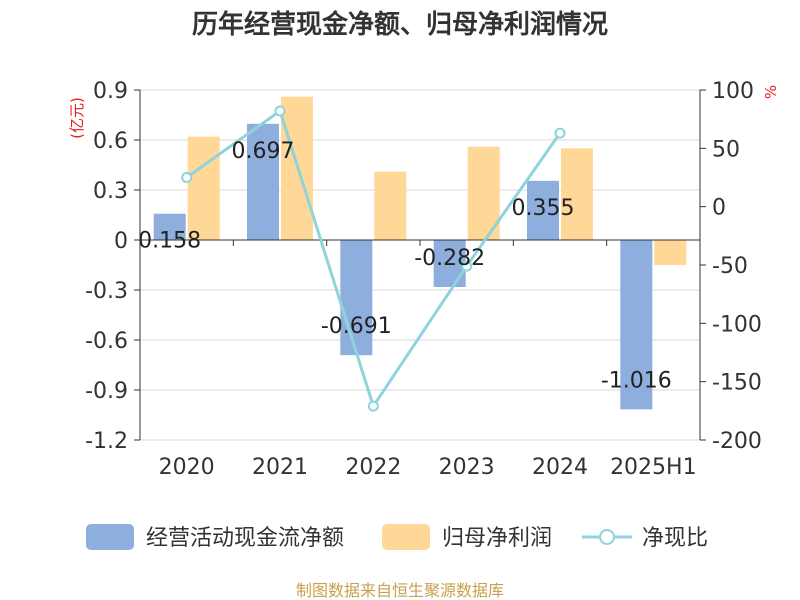 This screenshot has width=800, height=600. Describe the element at coordinates (106, 341) in the screenshot. I see `left-tick-label: -0.6` at that location.